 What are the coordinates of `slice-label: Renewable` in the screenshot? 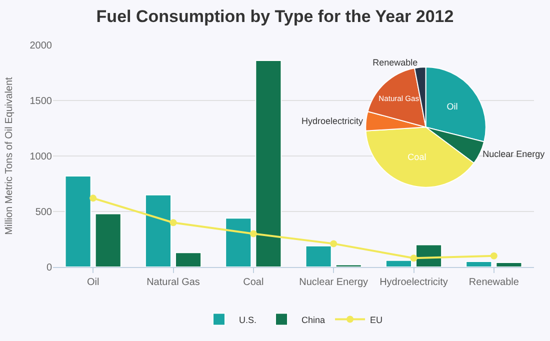 It's located at (395, 62).